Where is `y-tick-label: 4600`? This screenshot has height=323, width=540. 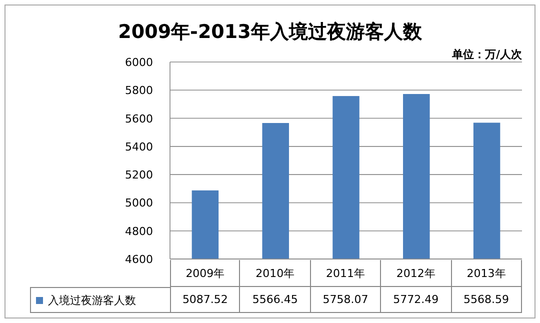 y-tick-label: 4600 is located at coordinates (139, 259).